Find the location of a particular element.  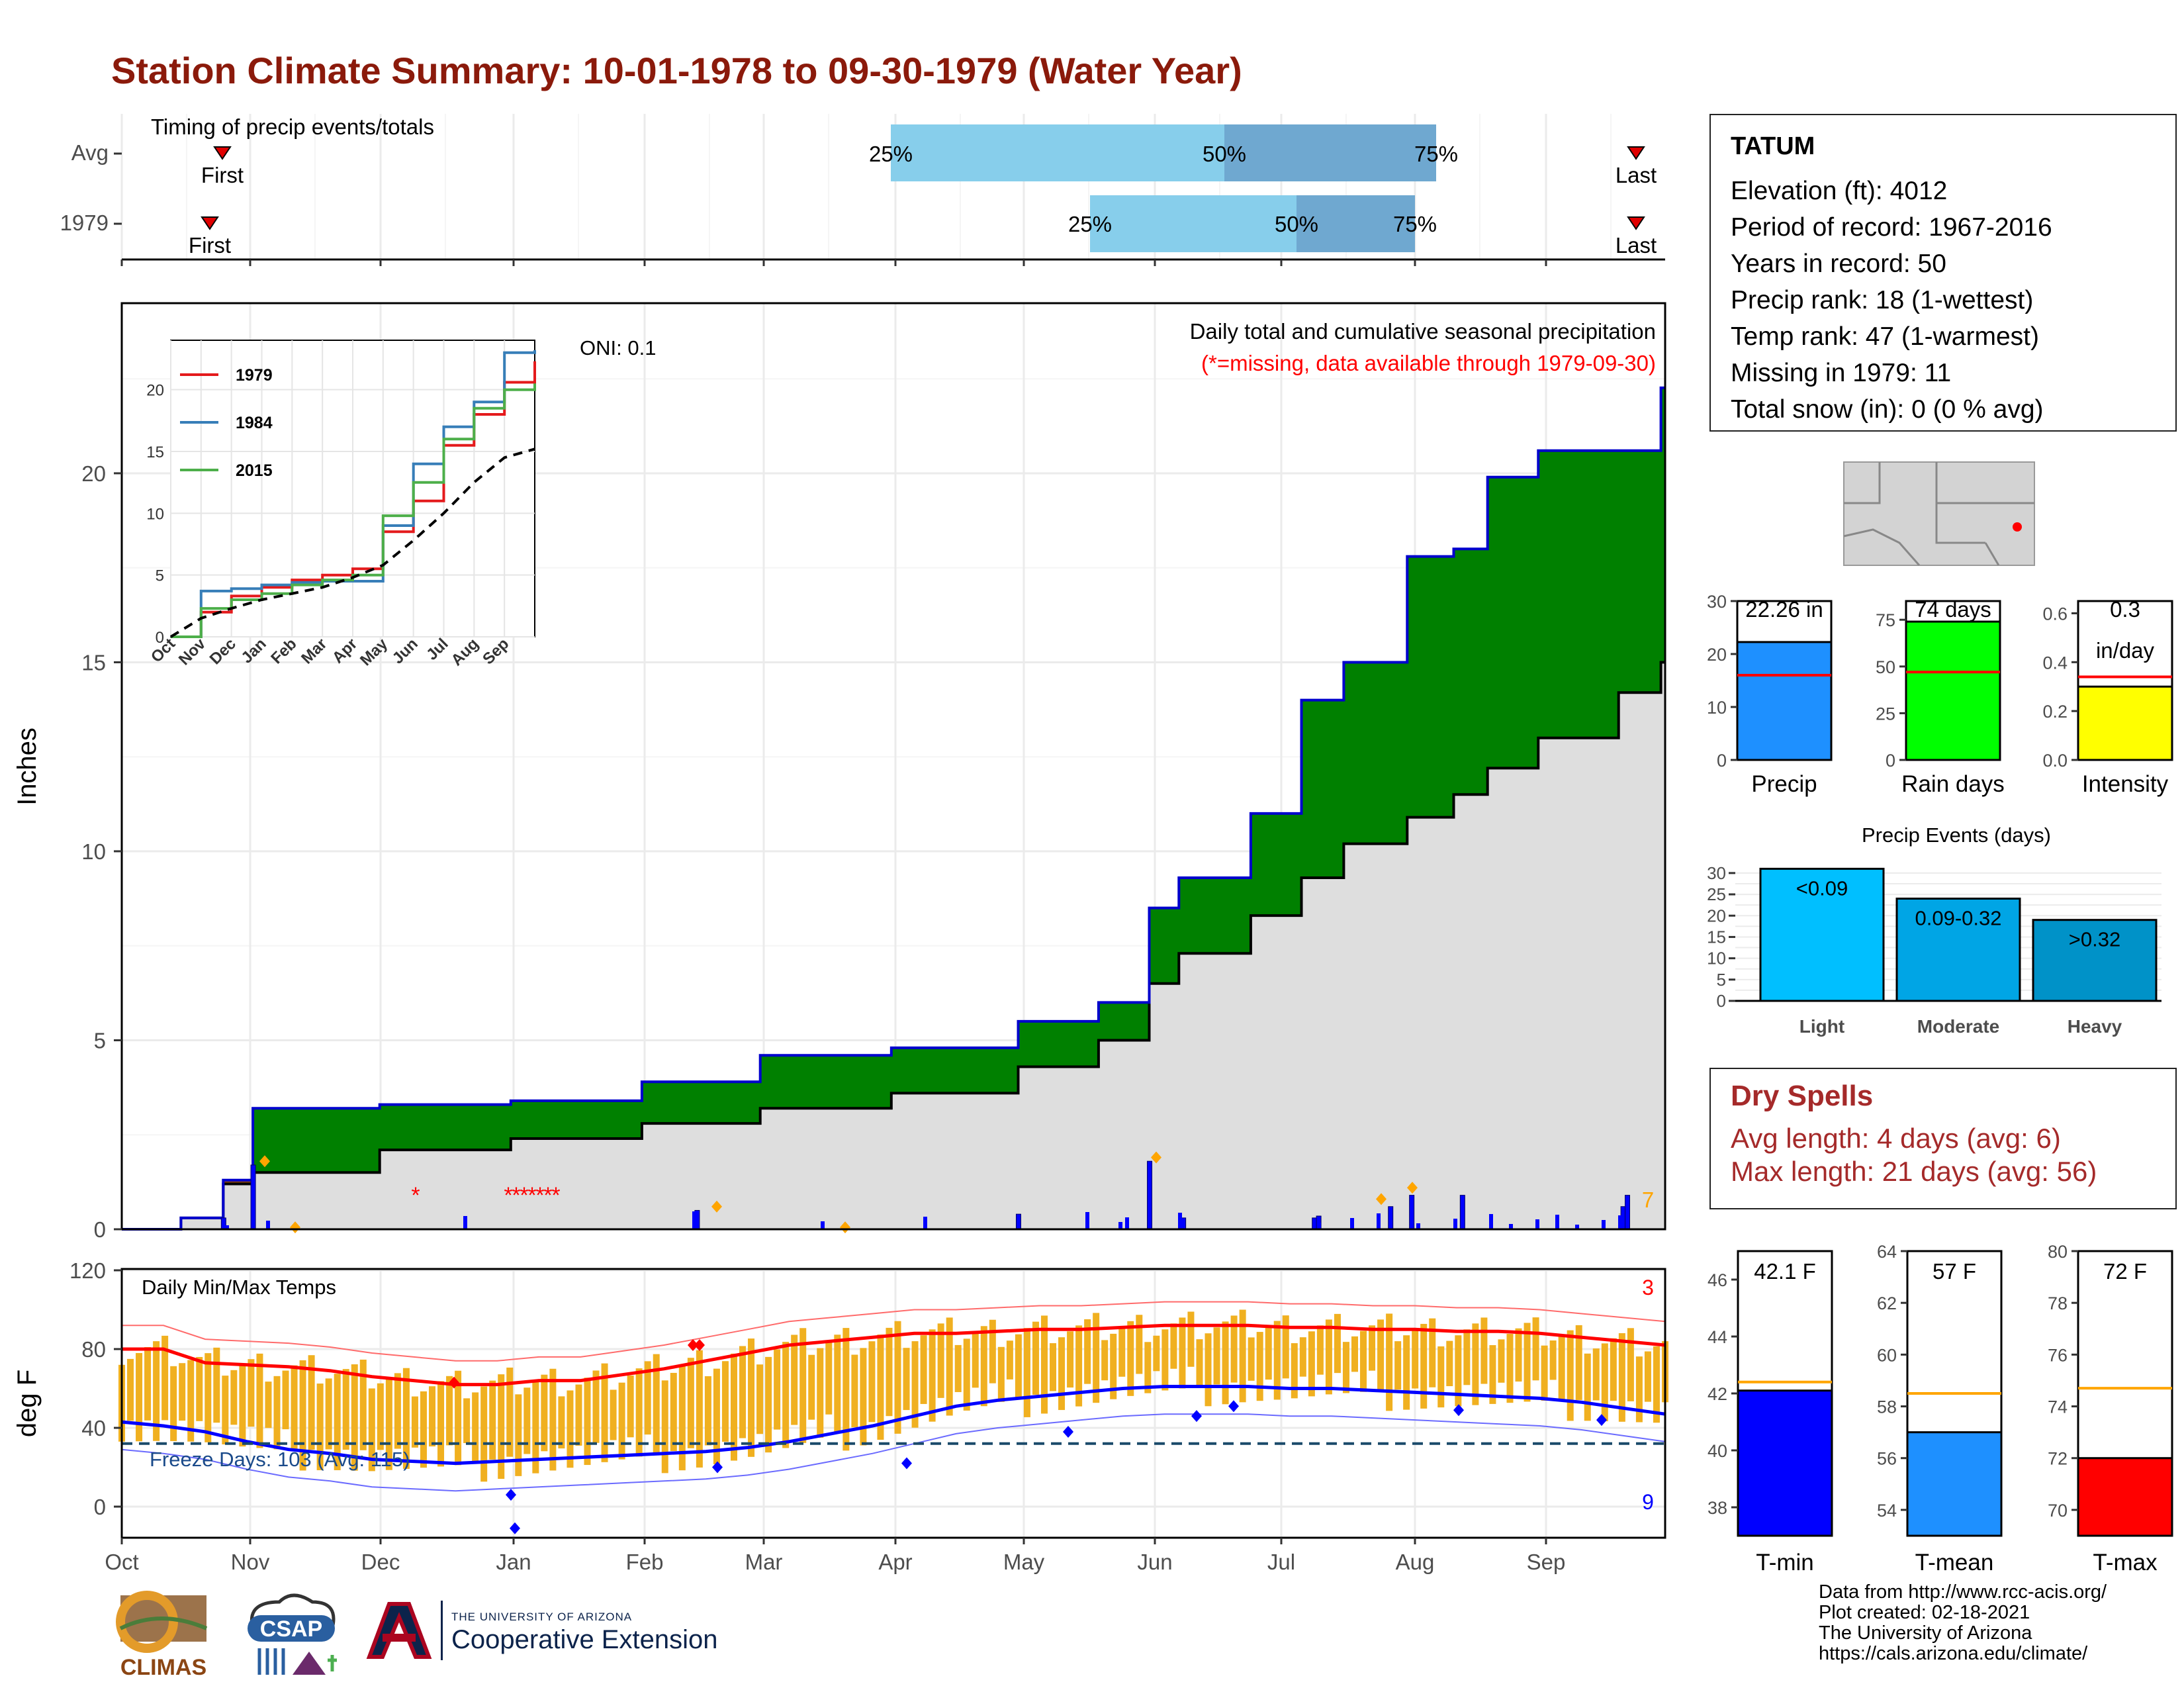

temp-bar-chart-t-mean: 54 56 58 60 62 64 57 F T-mean is located at coordinates (1940, 1408).